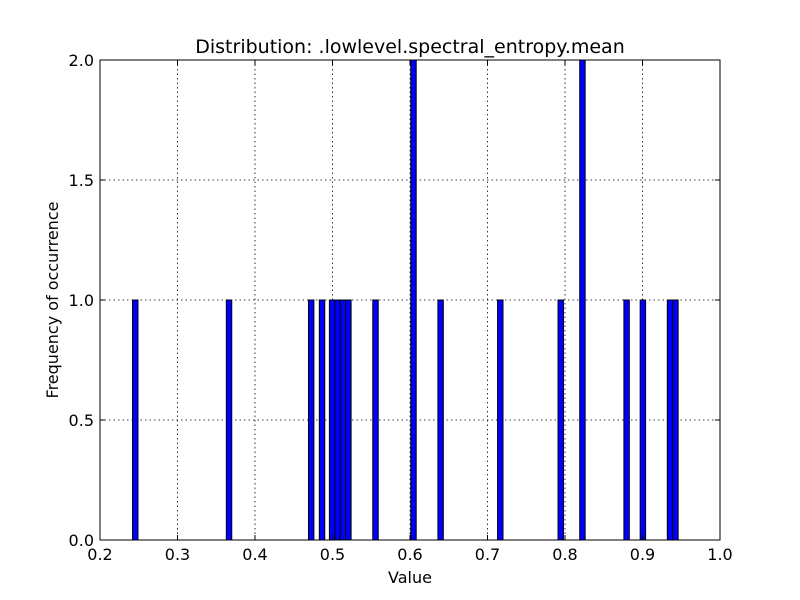 This screenshot has height=600, width=800. What do you see at coordinates (177, 554) in the screenshot?
I see `x-tick-label: 0.3` at bounding box center [177, 554].